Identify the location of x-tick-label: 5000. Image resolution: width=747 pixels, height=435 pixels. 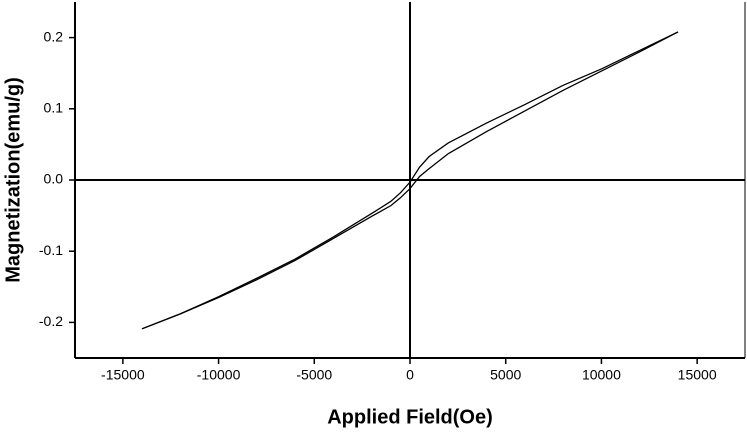
(505, 375).